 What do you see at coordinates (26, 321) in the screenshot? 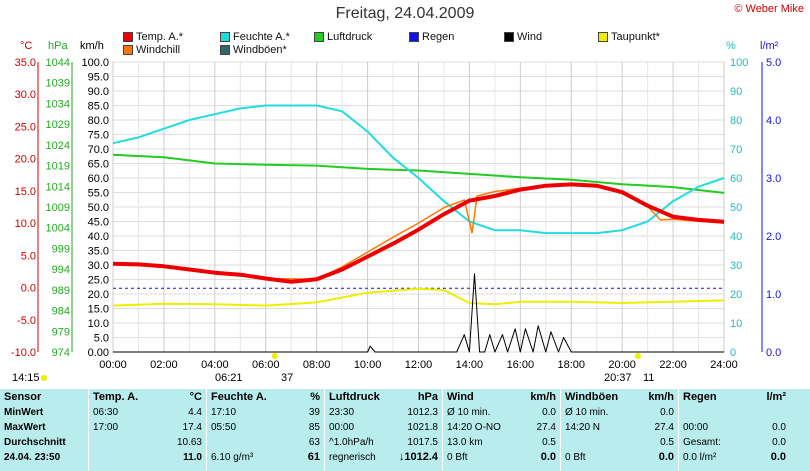
I see `temp-tick: -5.0` at bounding box center [26, 321].